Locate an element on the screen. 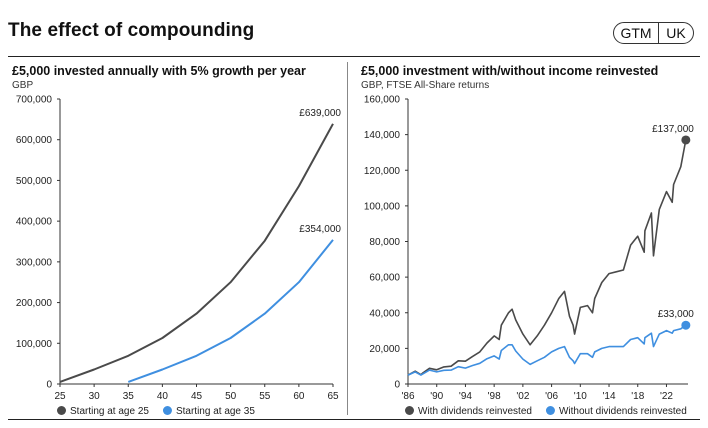  left-series-end-label-1: £639,000 is located at coordinates (320, 113).